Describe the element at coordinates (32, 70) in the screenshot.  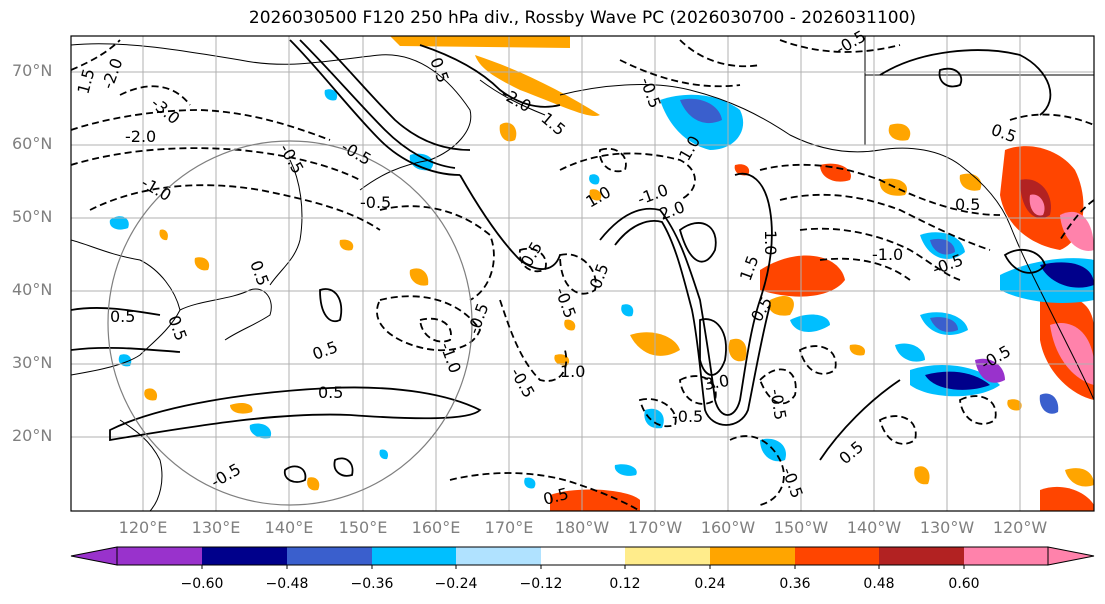
I see `lat-label: 70°N` at that location.